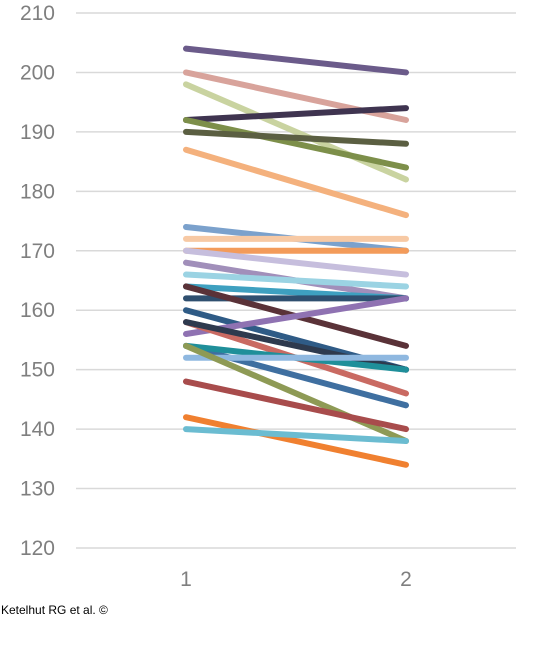 Image resolution: width=552 pixels, height=661 pixels. Describe the element at coordinates (37, 13) in the screenshot. I see `y-tick-label: 210` at that location.